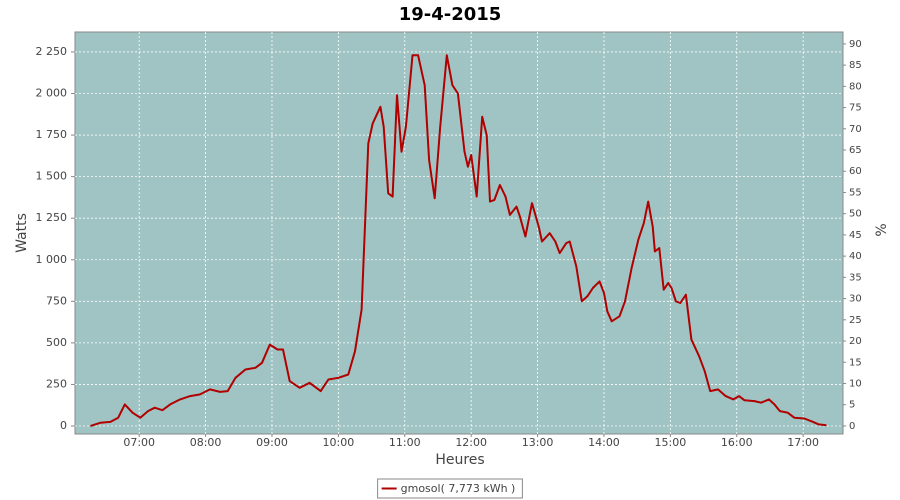 This screenshot has width=900, height=500. What do you see at coordinates (855, 277) in the screenshot?
I see `y2-tick-label: 35` at bounding box center [855, 277].